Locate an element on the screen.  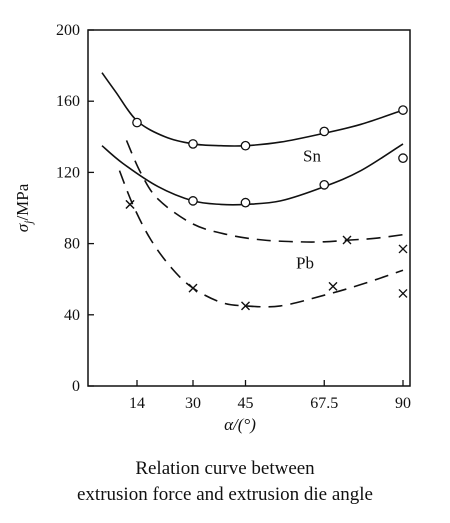
x-tick-label: 30 is located at coordinates (193, 403).